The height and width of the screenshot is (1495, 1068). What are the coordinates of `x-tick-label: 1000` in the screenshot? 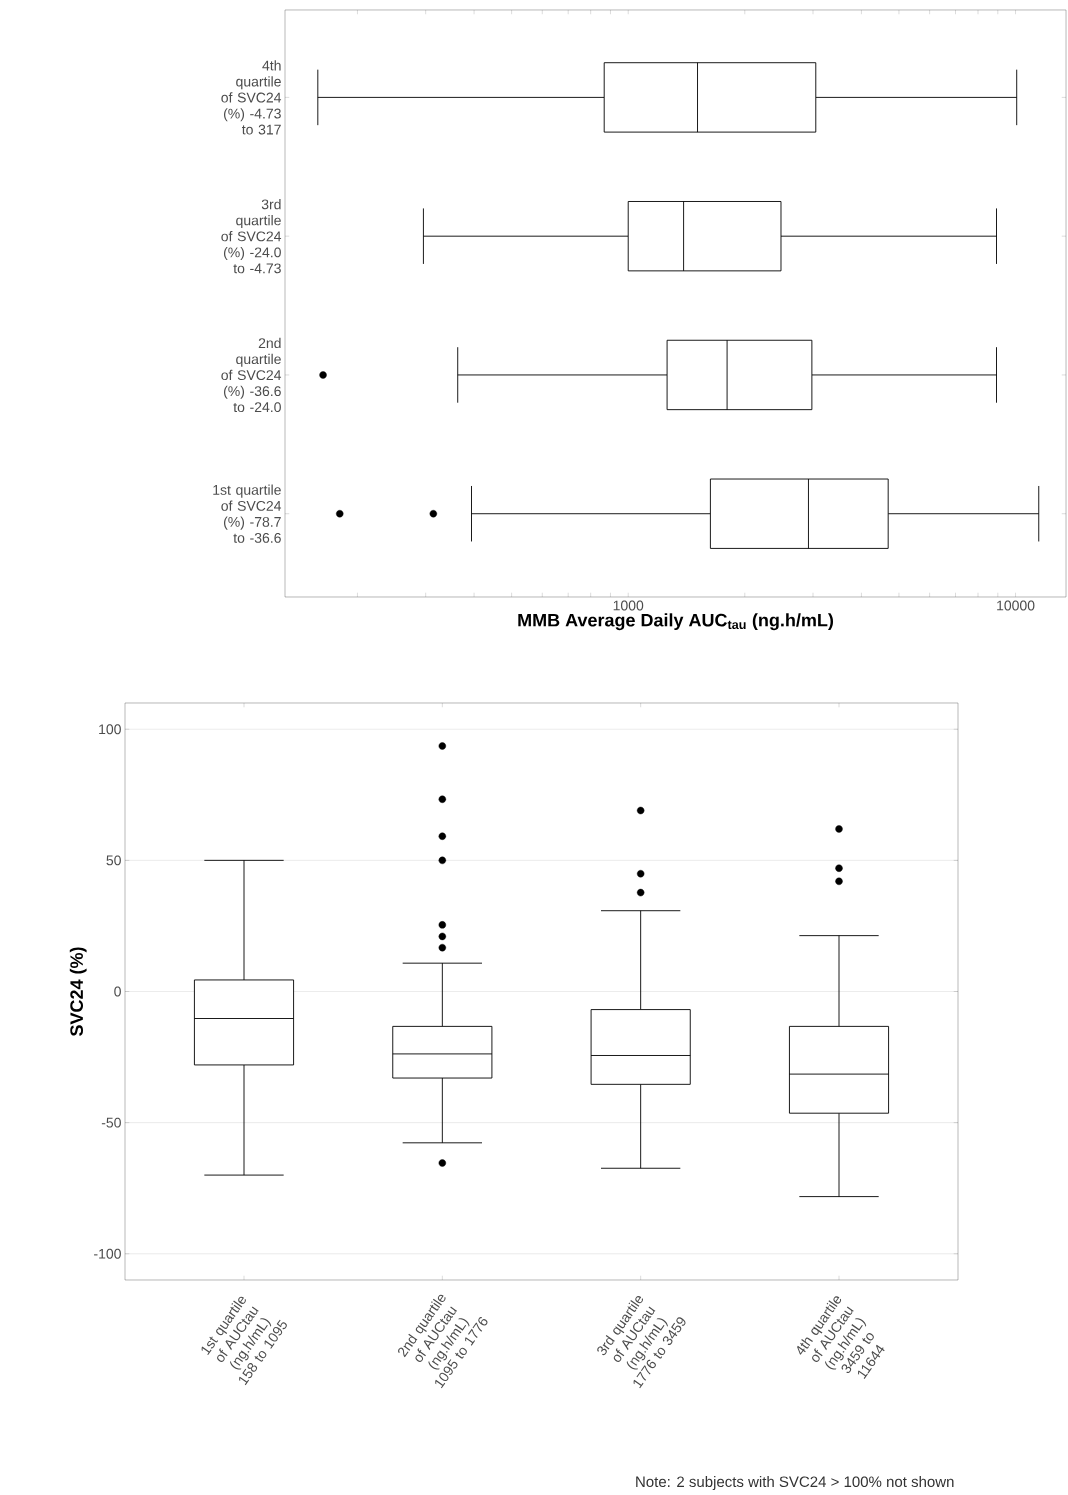 It's located at (628, 605).